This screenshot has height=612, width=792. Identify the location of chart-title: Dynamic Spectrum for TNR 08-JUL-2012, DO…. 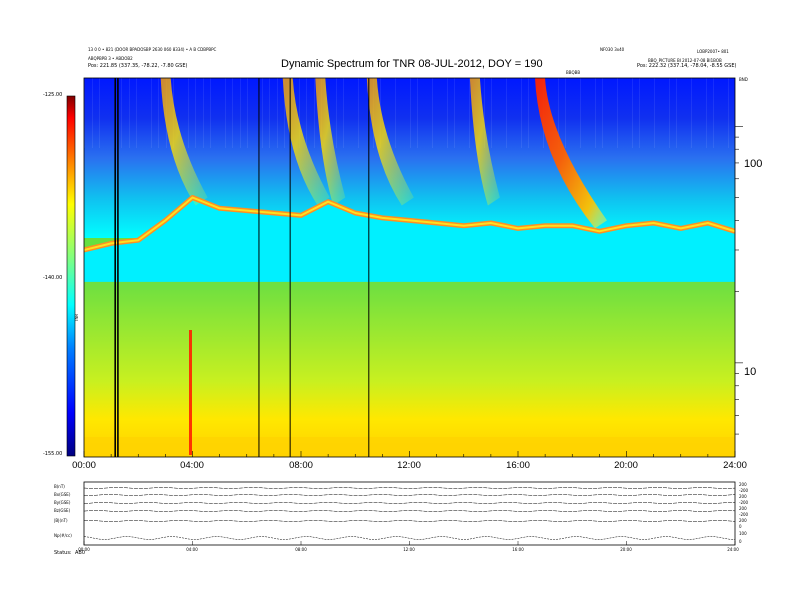
(412, 64).